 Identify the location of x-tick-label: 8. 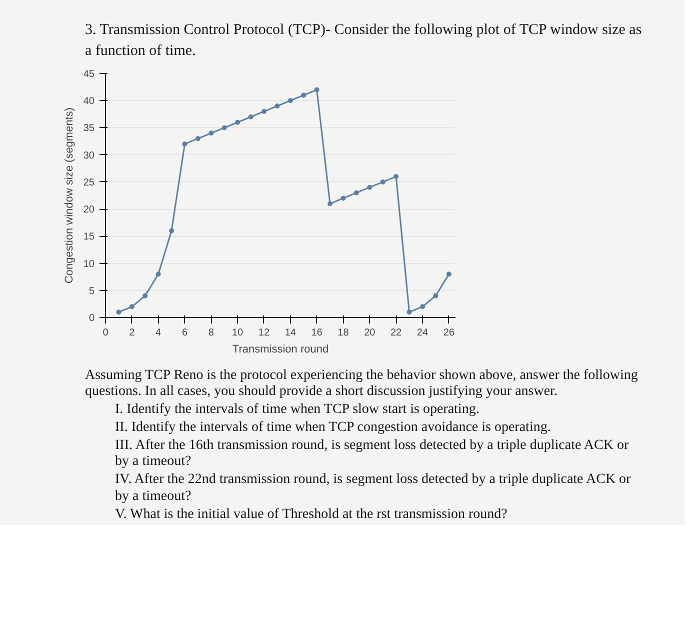
(211, 332).